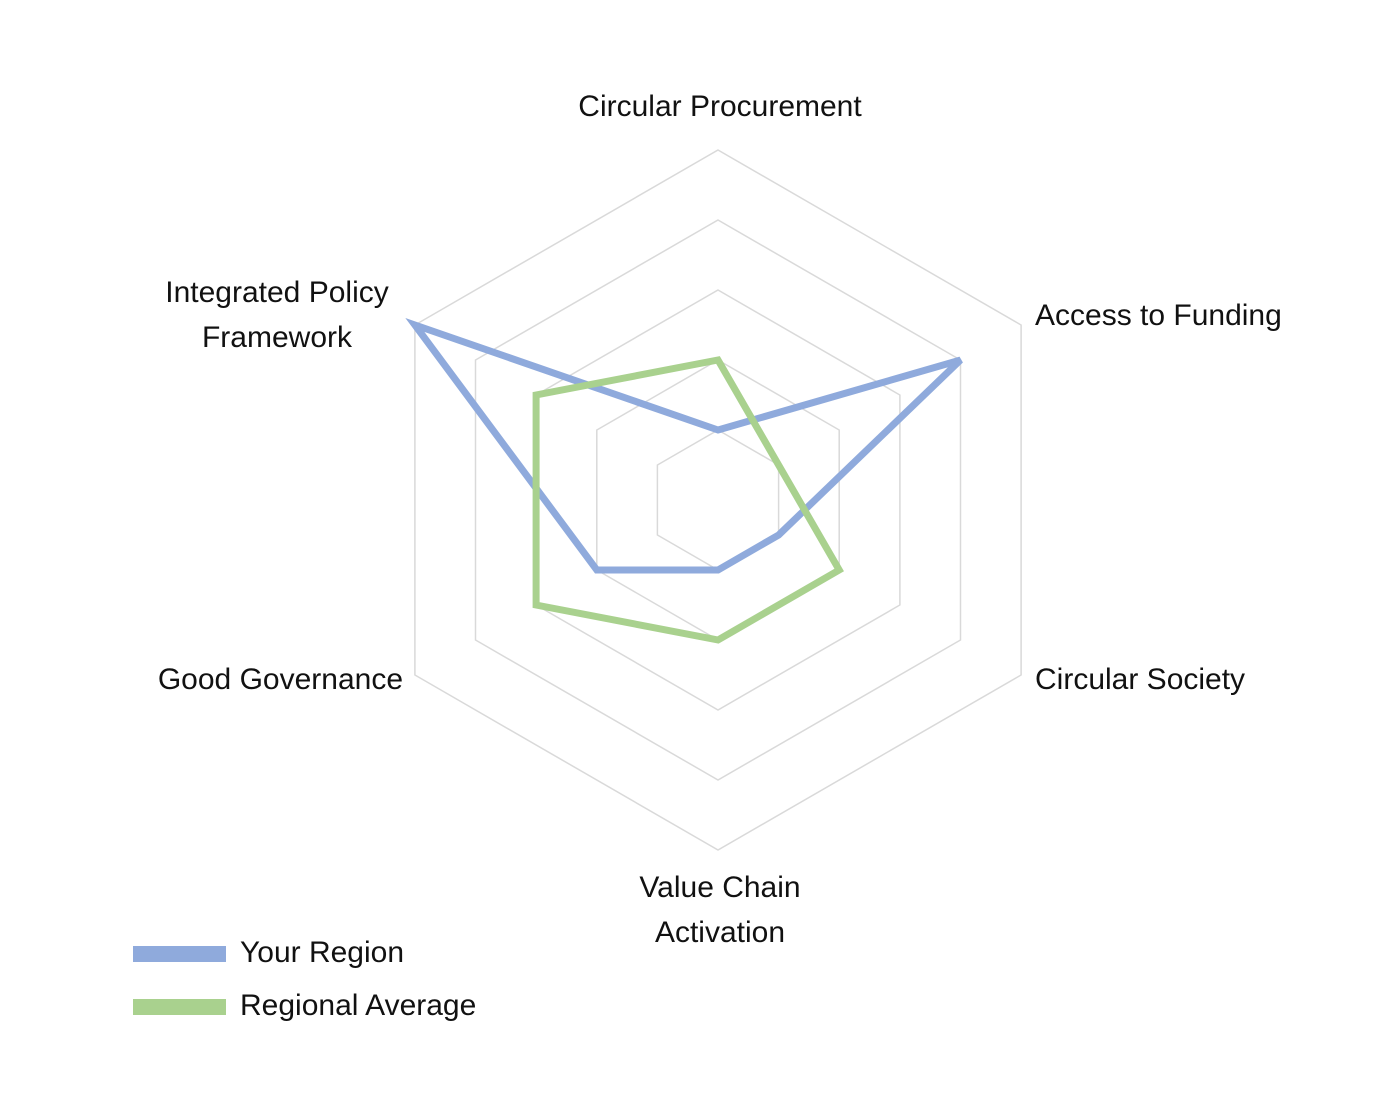  I want to click on axis-label-line: Framework, so click(277, 337).